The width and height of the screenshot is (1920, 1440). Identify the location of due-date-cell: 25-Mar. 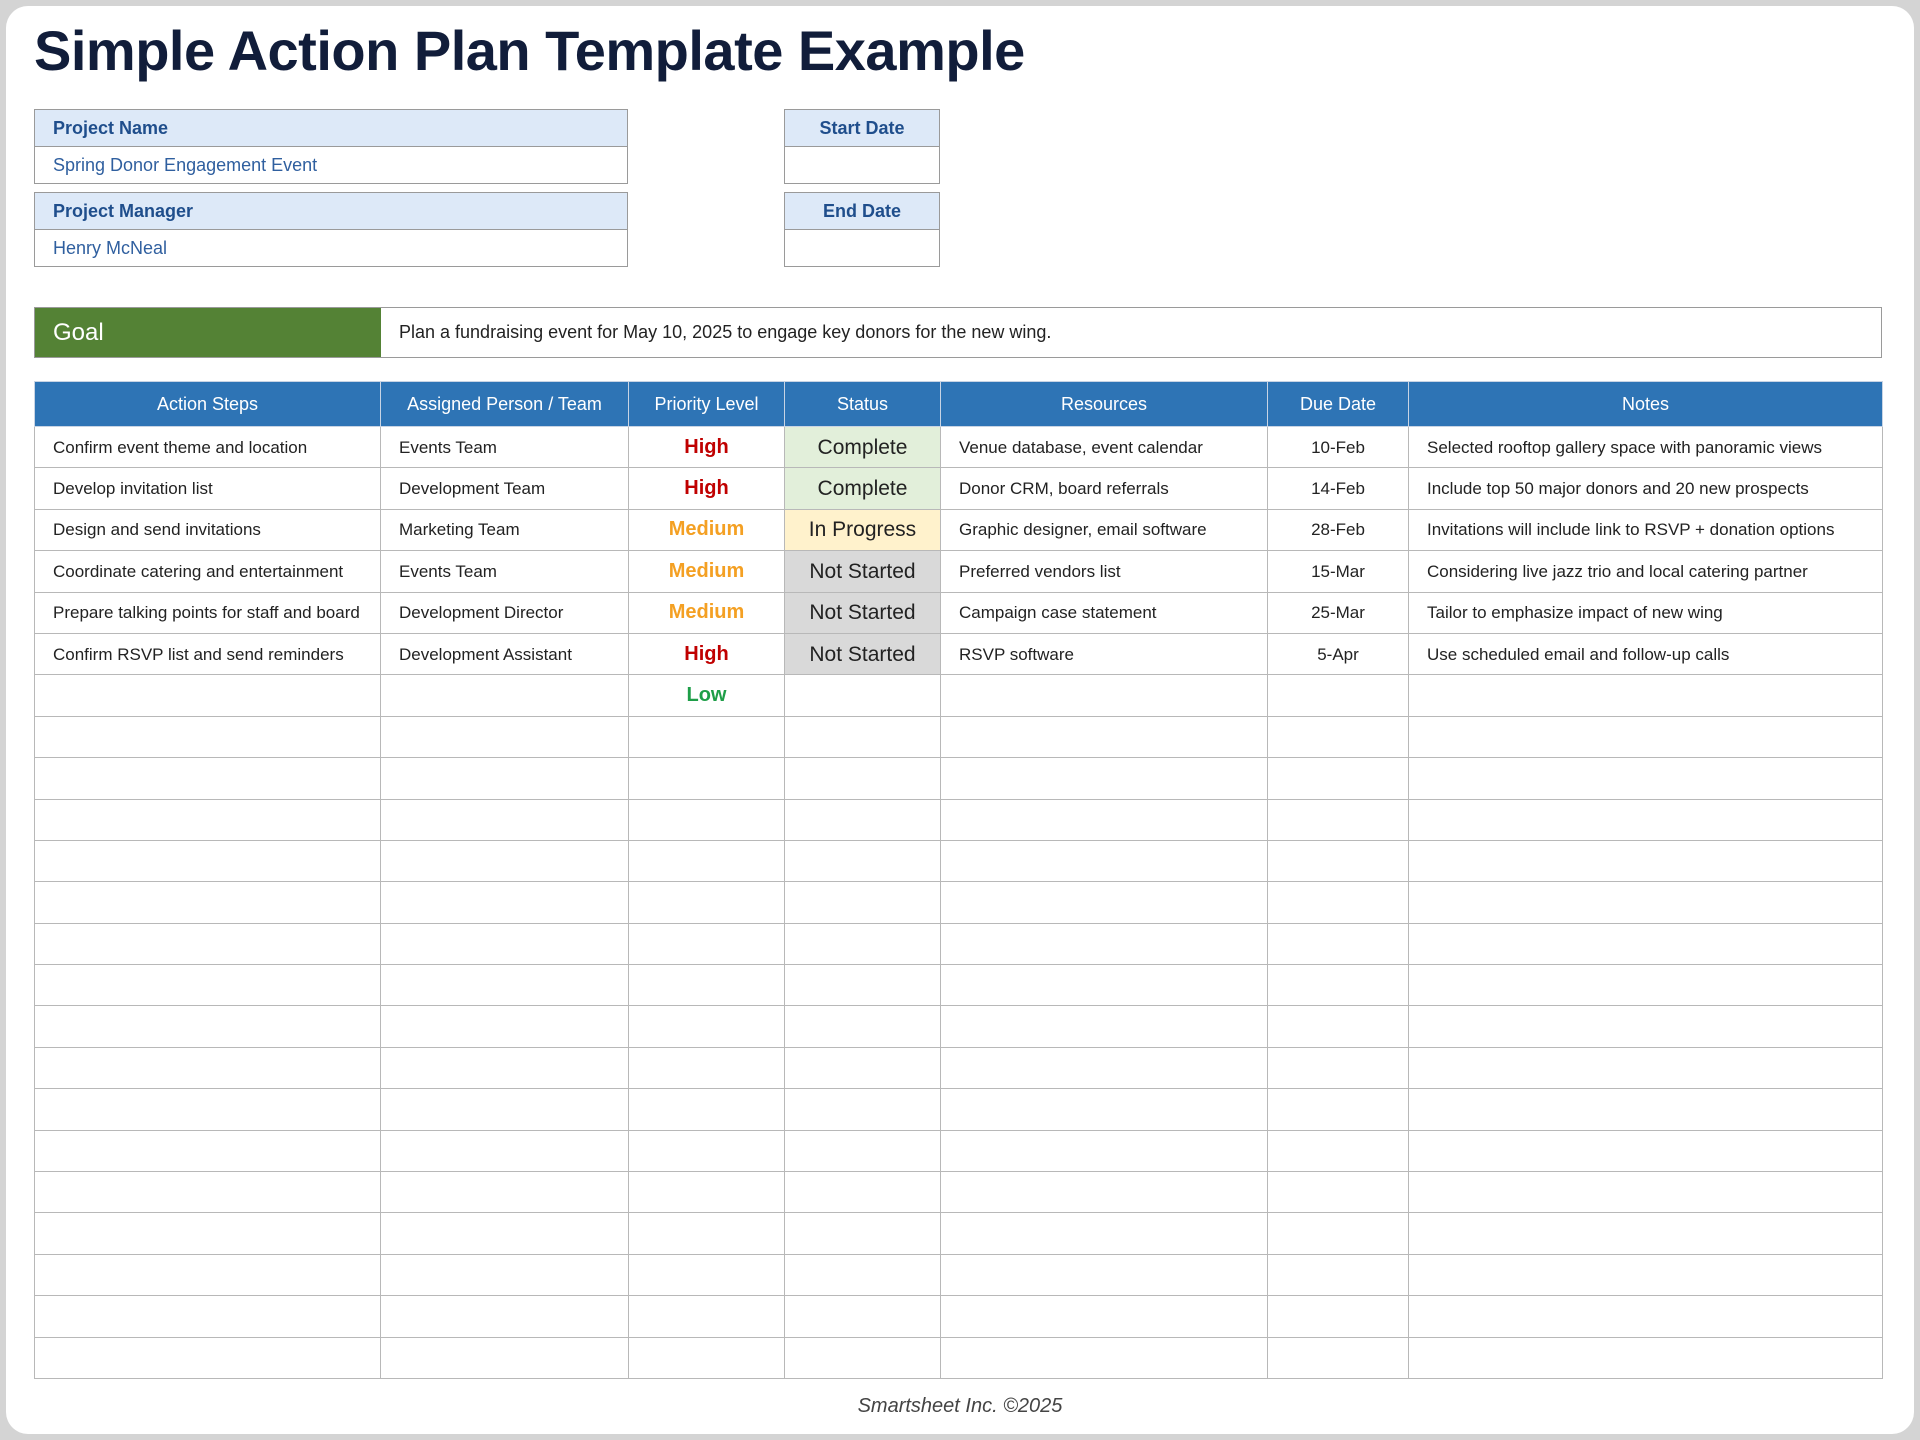
(1338, 612).